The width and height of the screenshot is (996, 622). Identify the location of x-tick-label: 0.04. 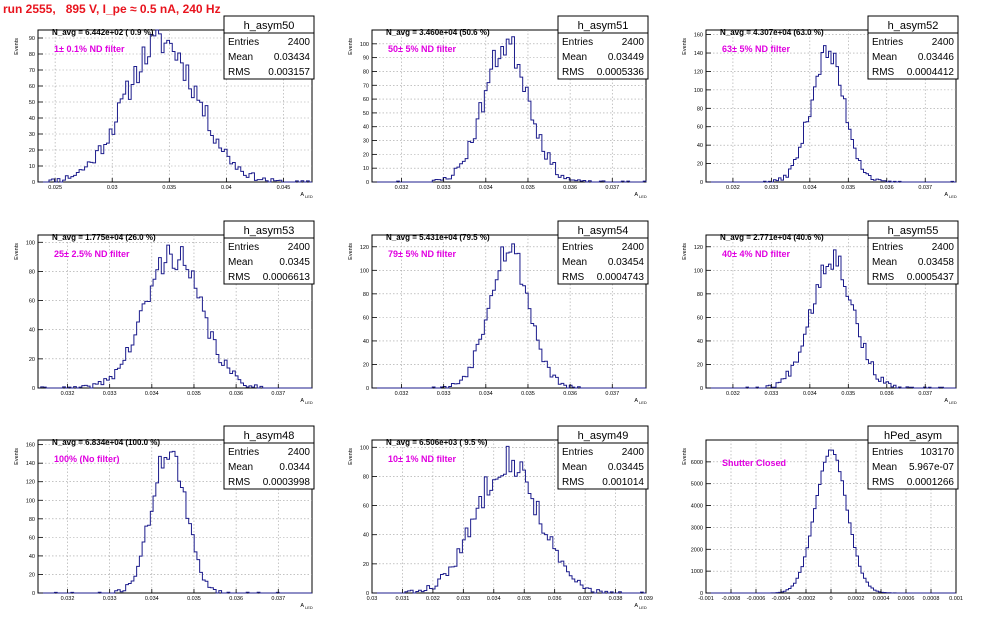
(226, 188).